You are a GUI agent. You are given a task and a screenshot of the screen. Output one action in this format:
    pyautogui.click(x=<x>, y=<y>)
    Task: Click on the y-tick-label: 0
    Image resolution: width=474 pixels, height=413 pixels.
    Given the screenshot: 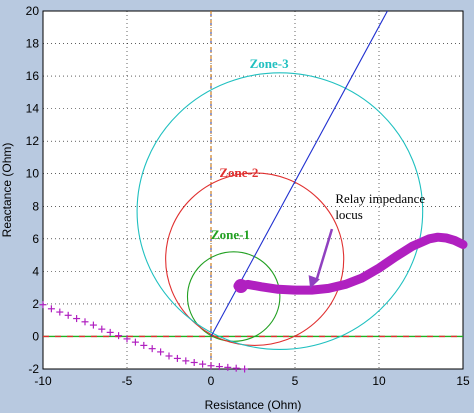 What is the action you would take?
    pyautogui.click(x=35, y=336)
    